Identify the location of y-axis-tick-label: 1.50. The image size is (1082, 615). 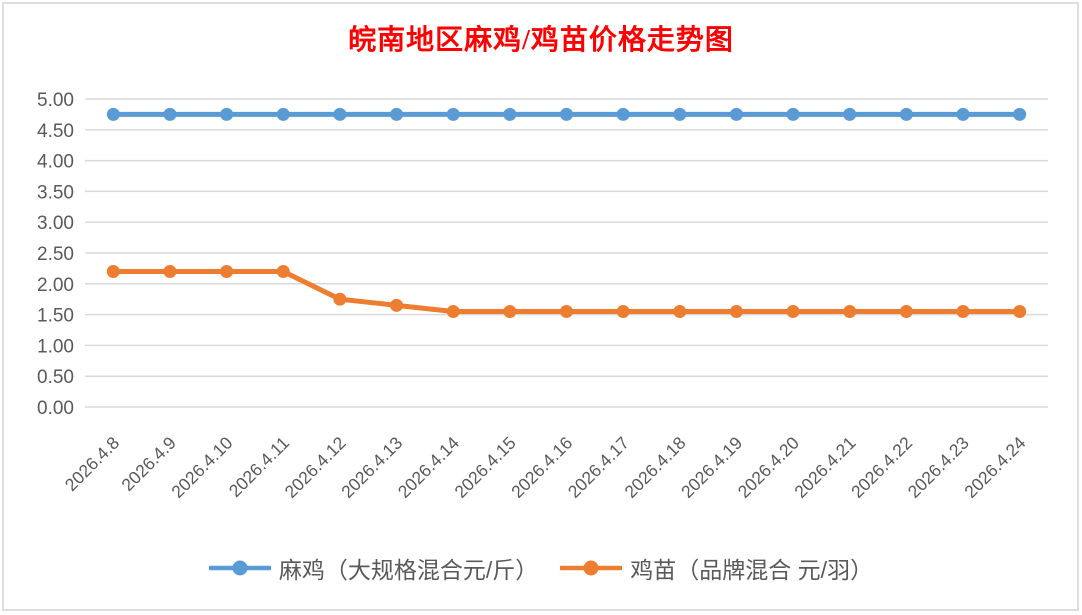
(55, 316).